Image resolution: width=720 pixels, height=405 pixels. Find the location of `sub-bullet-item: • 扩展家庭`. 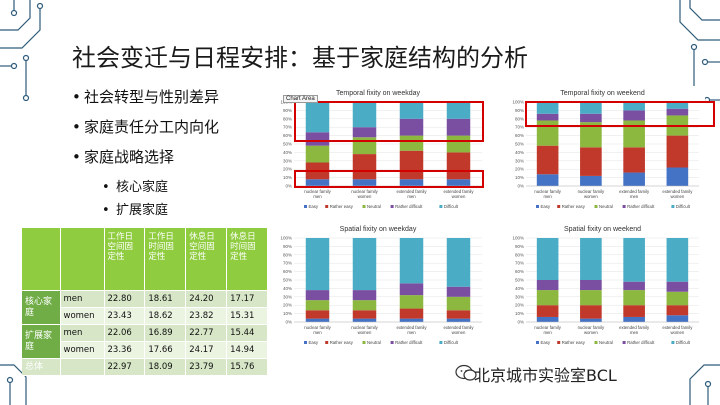

sub-bullet-item: • 扩展家庭 is located at coordinates (145, 210).